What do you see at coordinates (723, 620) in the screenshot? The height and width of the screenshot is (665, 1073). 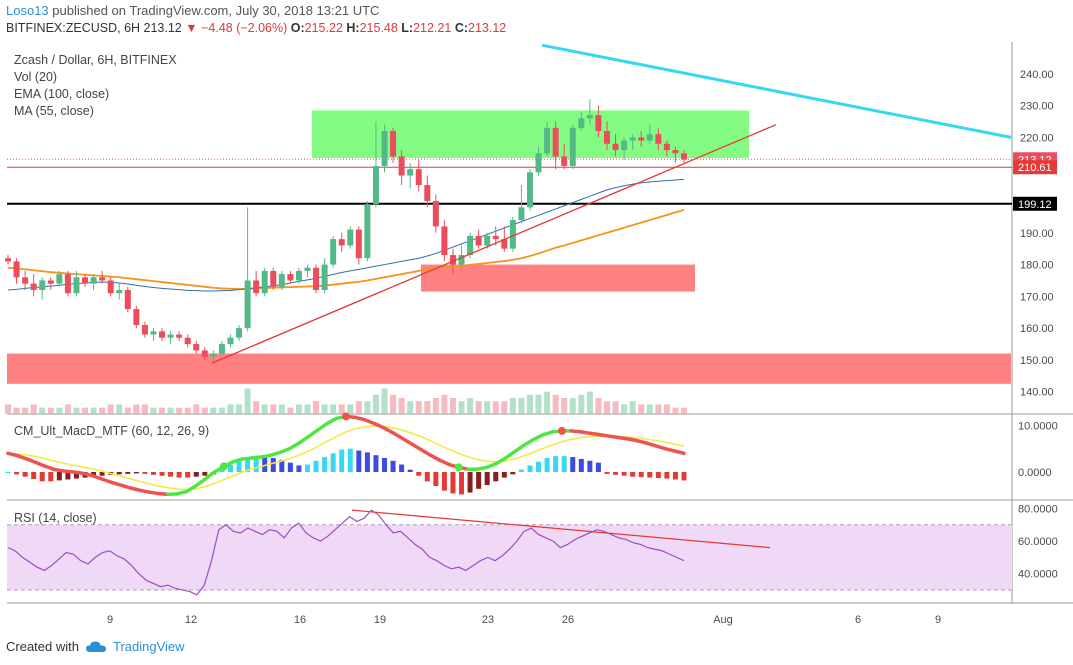 I see `time-tick-label: Aug` at bounding box center [723, 620].